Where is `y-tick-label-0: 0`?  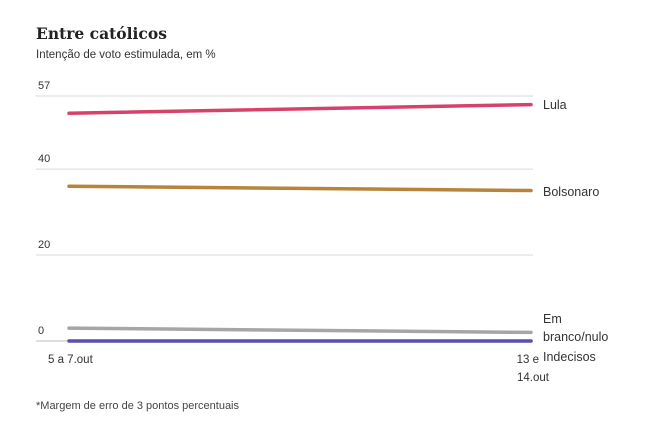 y-tick-label-0: 0 is located at coordinates (41, 331).